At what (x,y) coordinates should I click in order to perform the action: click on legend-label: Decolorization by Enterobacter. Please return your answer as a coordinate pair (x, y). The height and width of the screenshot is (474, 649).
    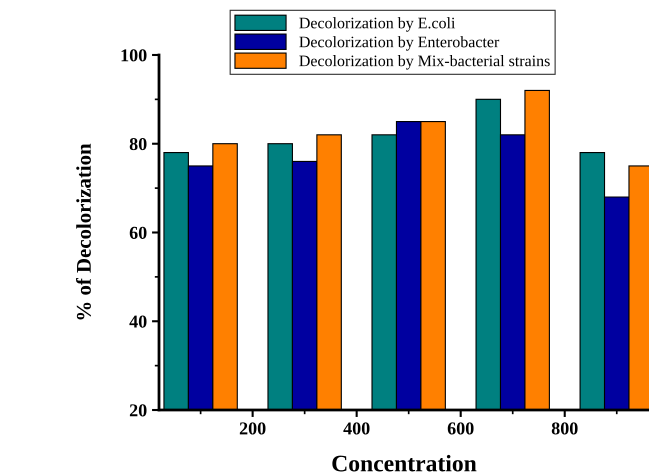
    Looking at the image, I should click on (399, 43).